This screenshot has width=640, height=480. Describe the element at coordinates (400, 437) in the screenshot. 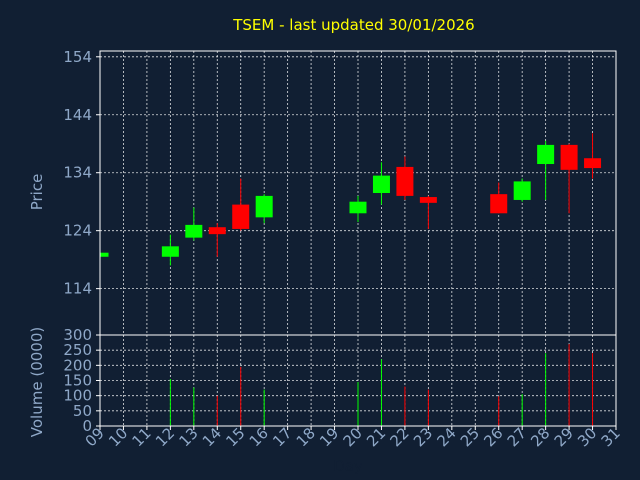

I see `x-tick-label: 22` at that location.